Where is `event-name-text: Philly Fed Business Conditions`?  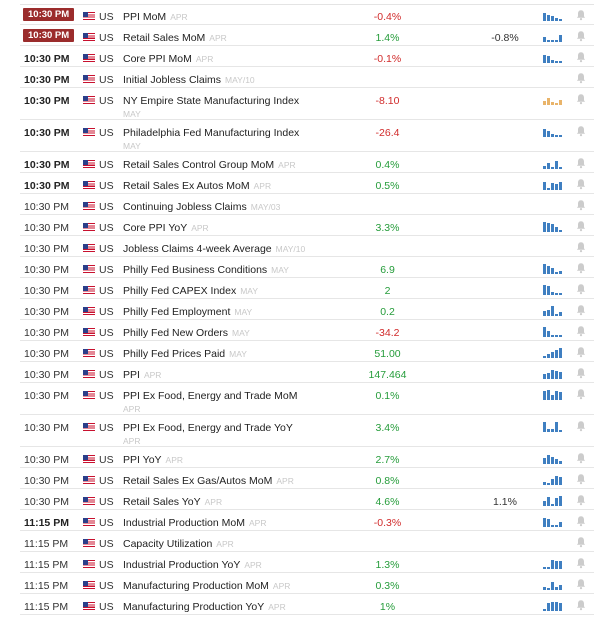 event-name-text: Philly Fed Business Conditions is located at coordinates (195, 270).